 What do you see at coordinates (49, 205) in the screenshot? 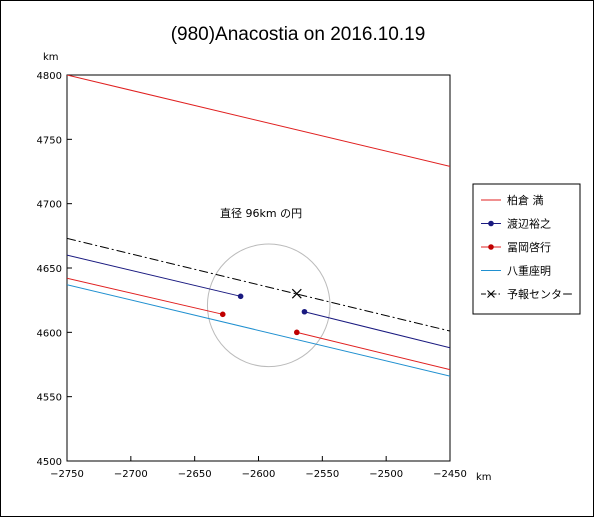
I see `y-tick-label: 4700` at bounding box center [49, 205].